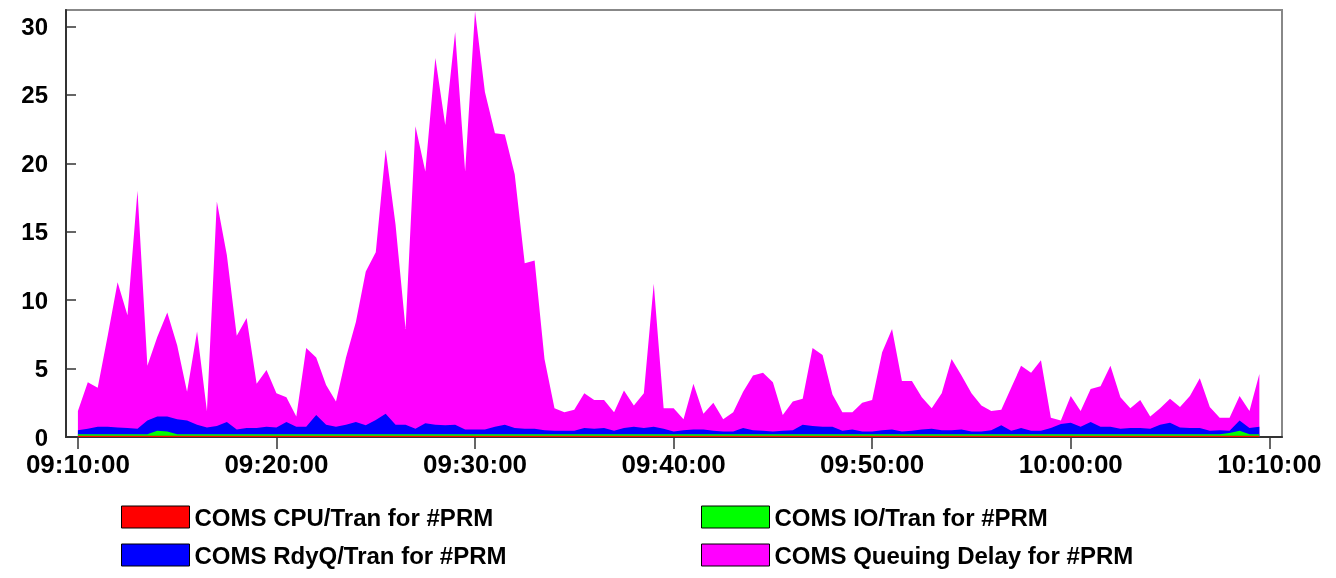  What do you see at coordinates (276, 464) in the screenshot?
I see `x-tick-label: 09:20:00` at bounding box center [276, 464].